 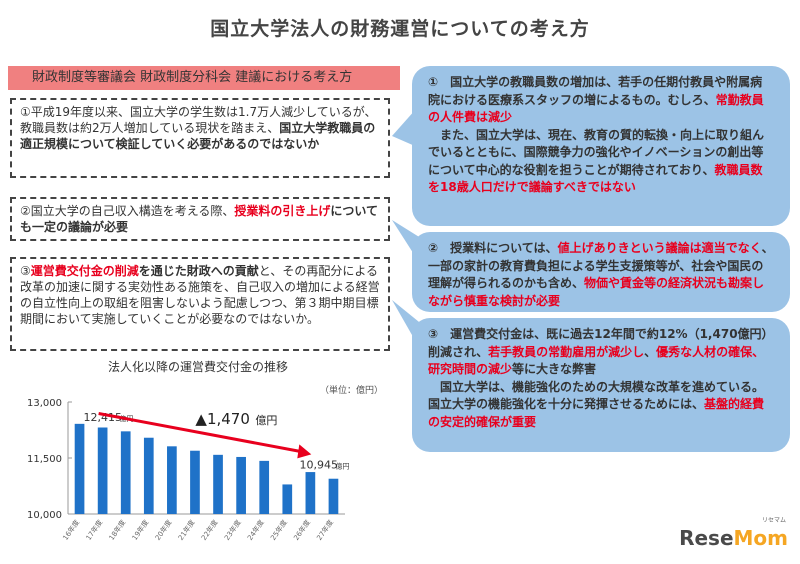 I want to click on x-tick-label-7: 23年度, so click(x=232, y=530).